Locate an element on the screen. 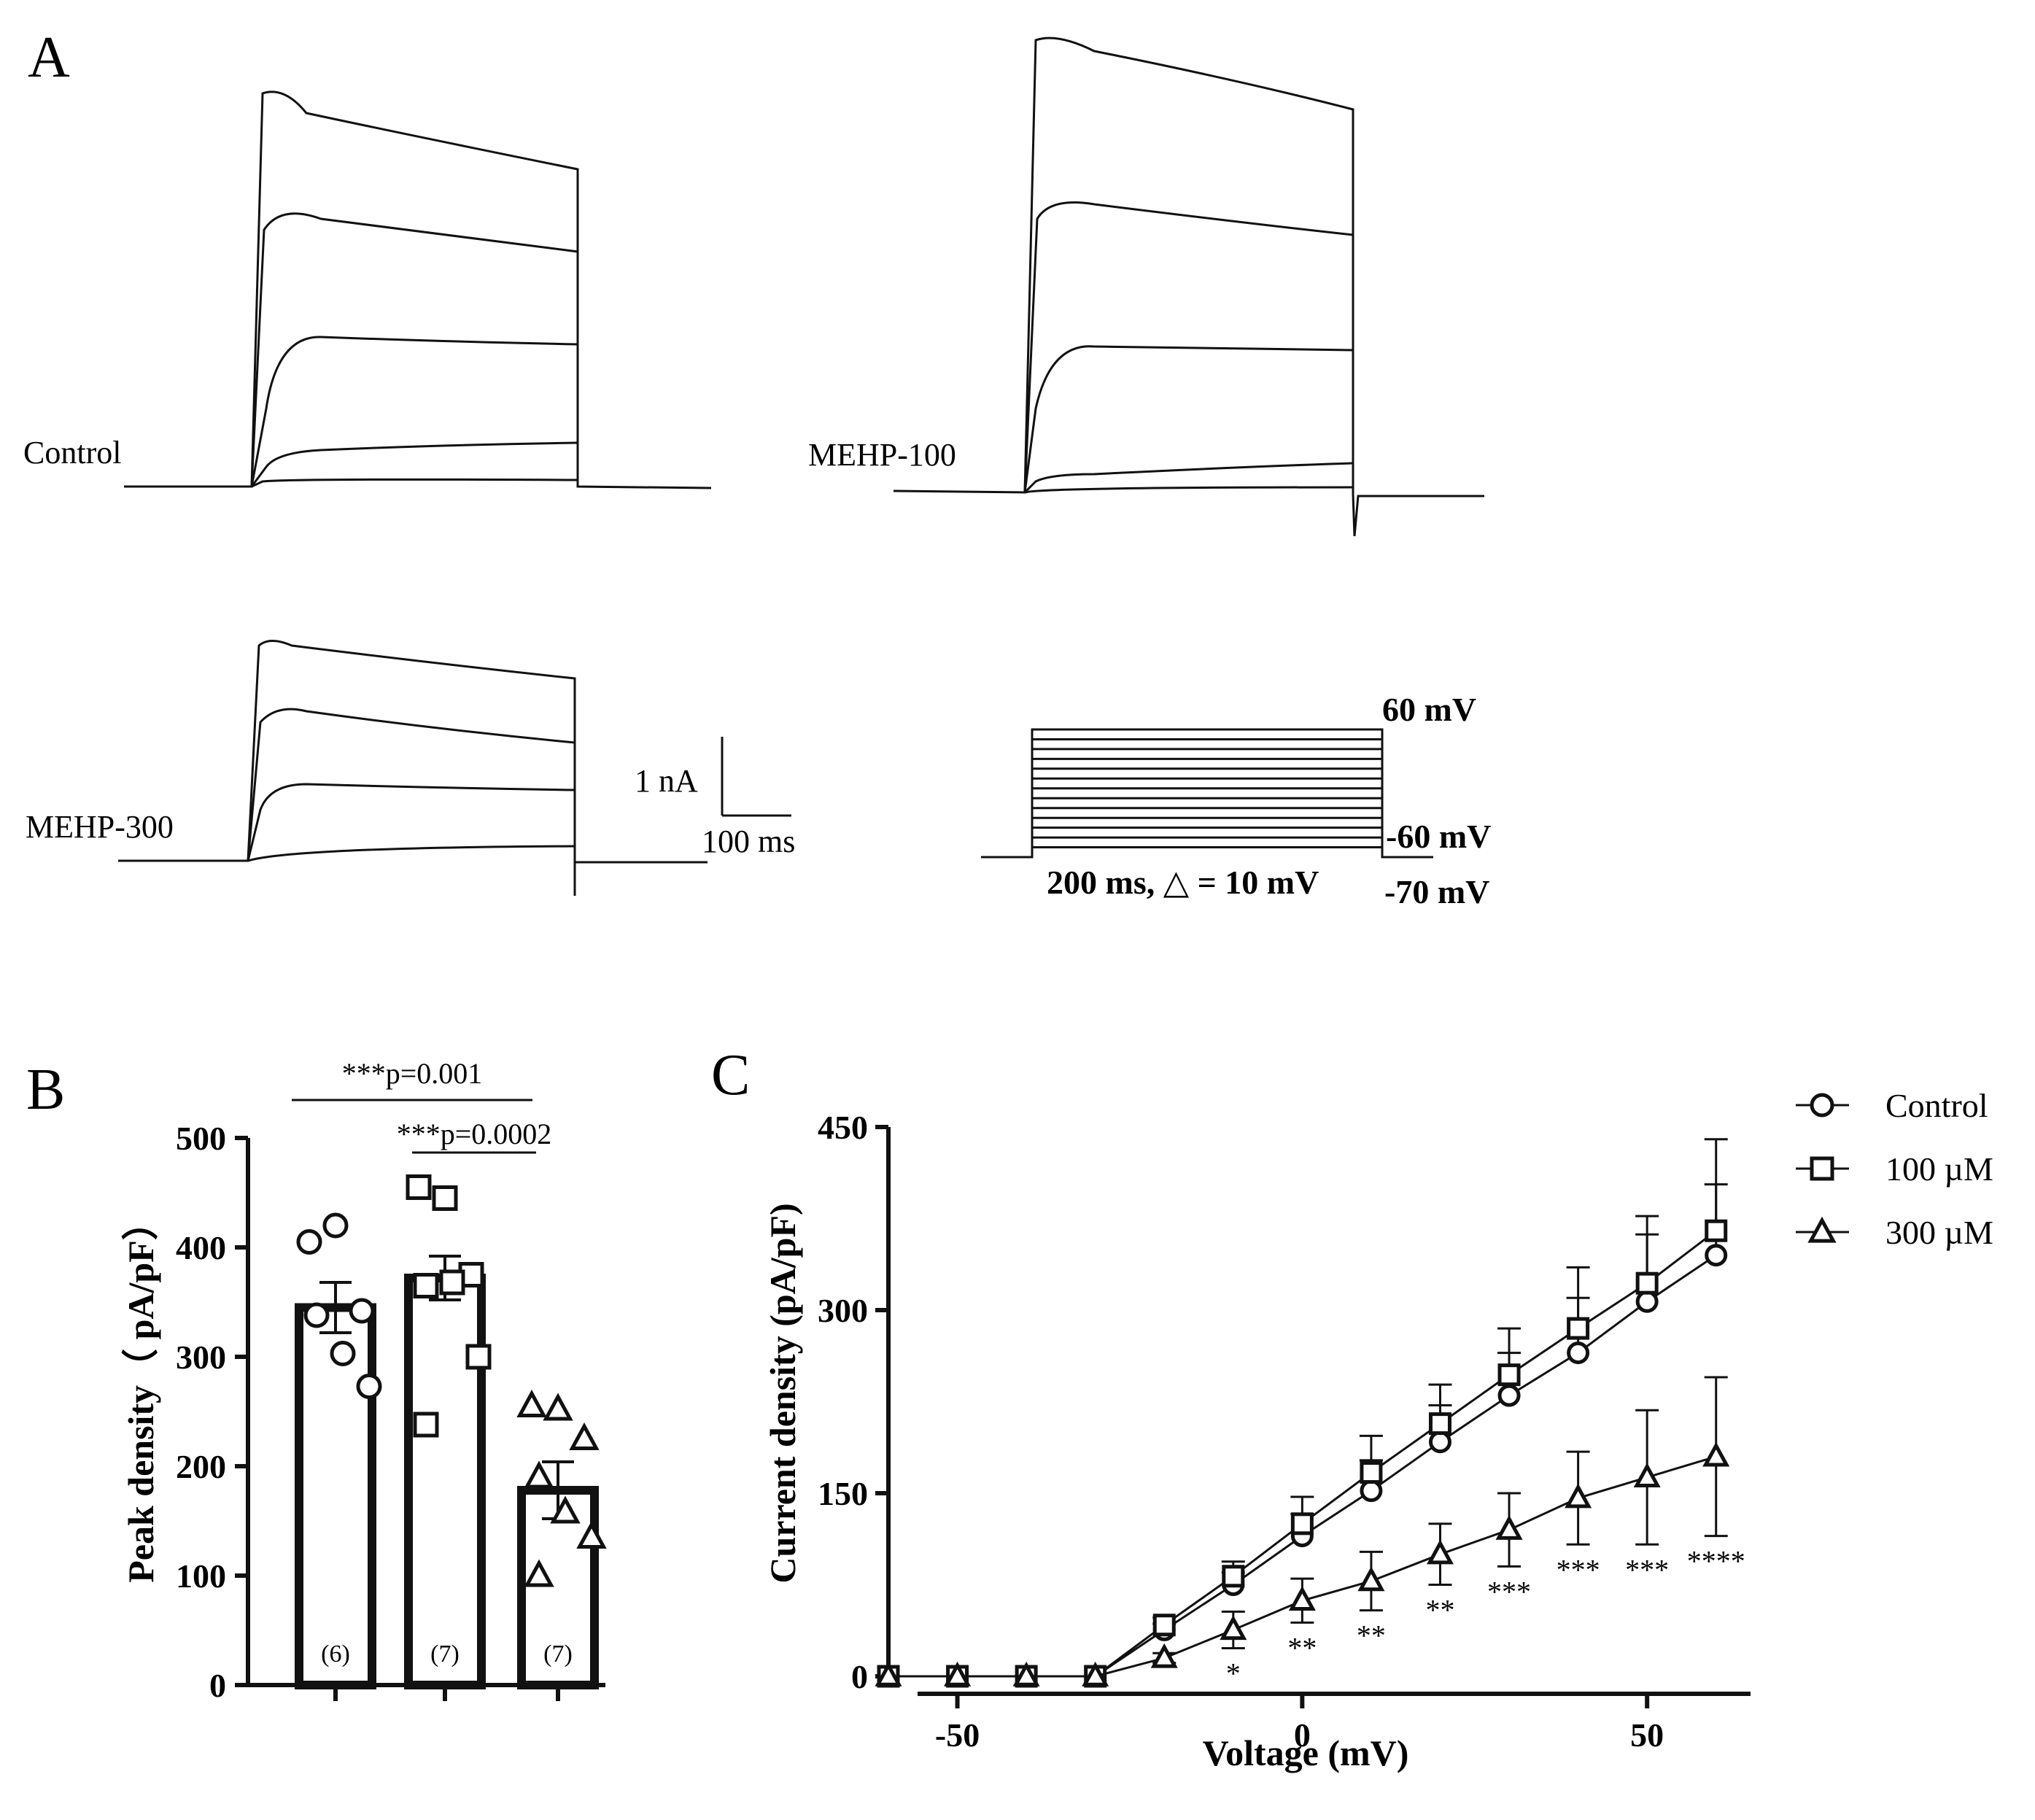 The image size is (2035, 1820). panel-c-letter: C is located at coordinates (730, 1075).